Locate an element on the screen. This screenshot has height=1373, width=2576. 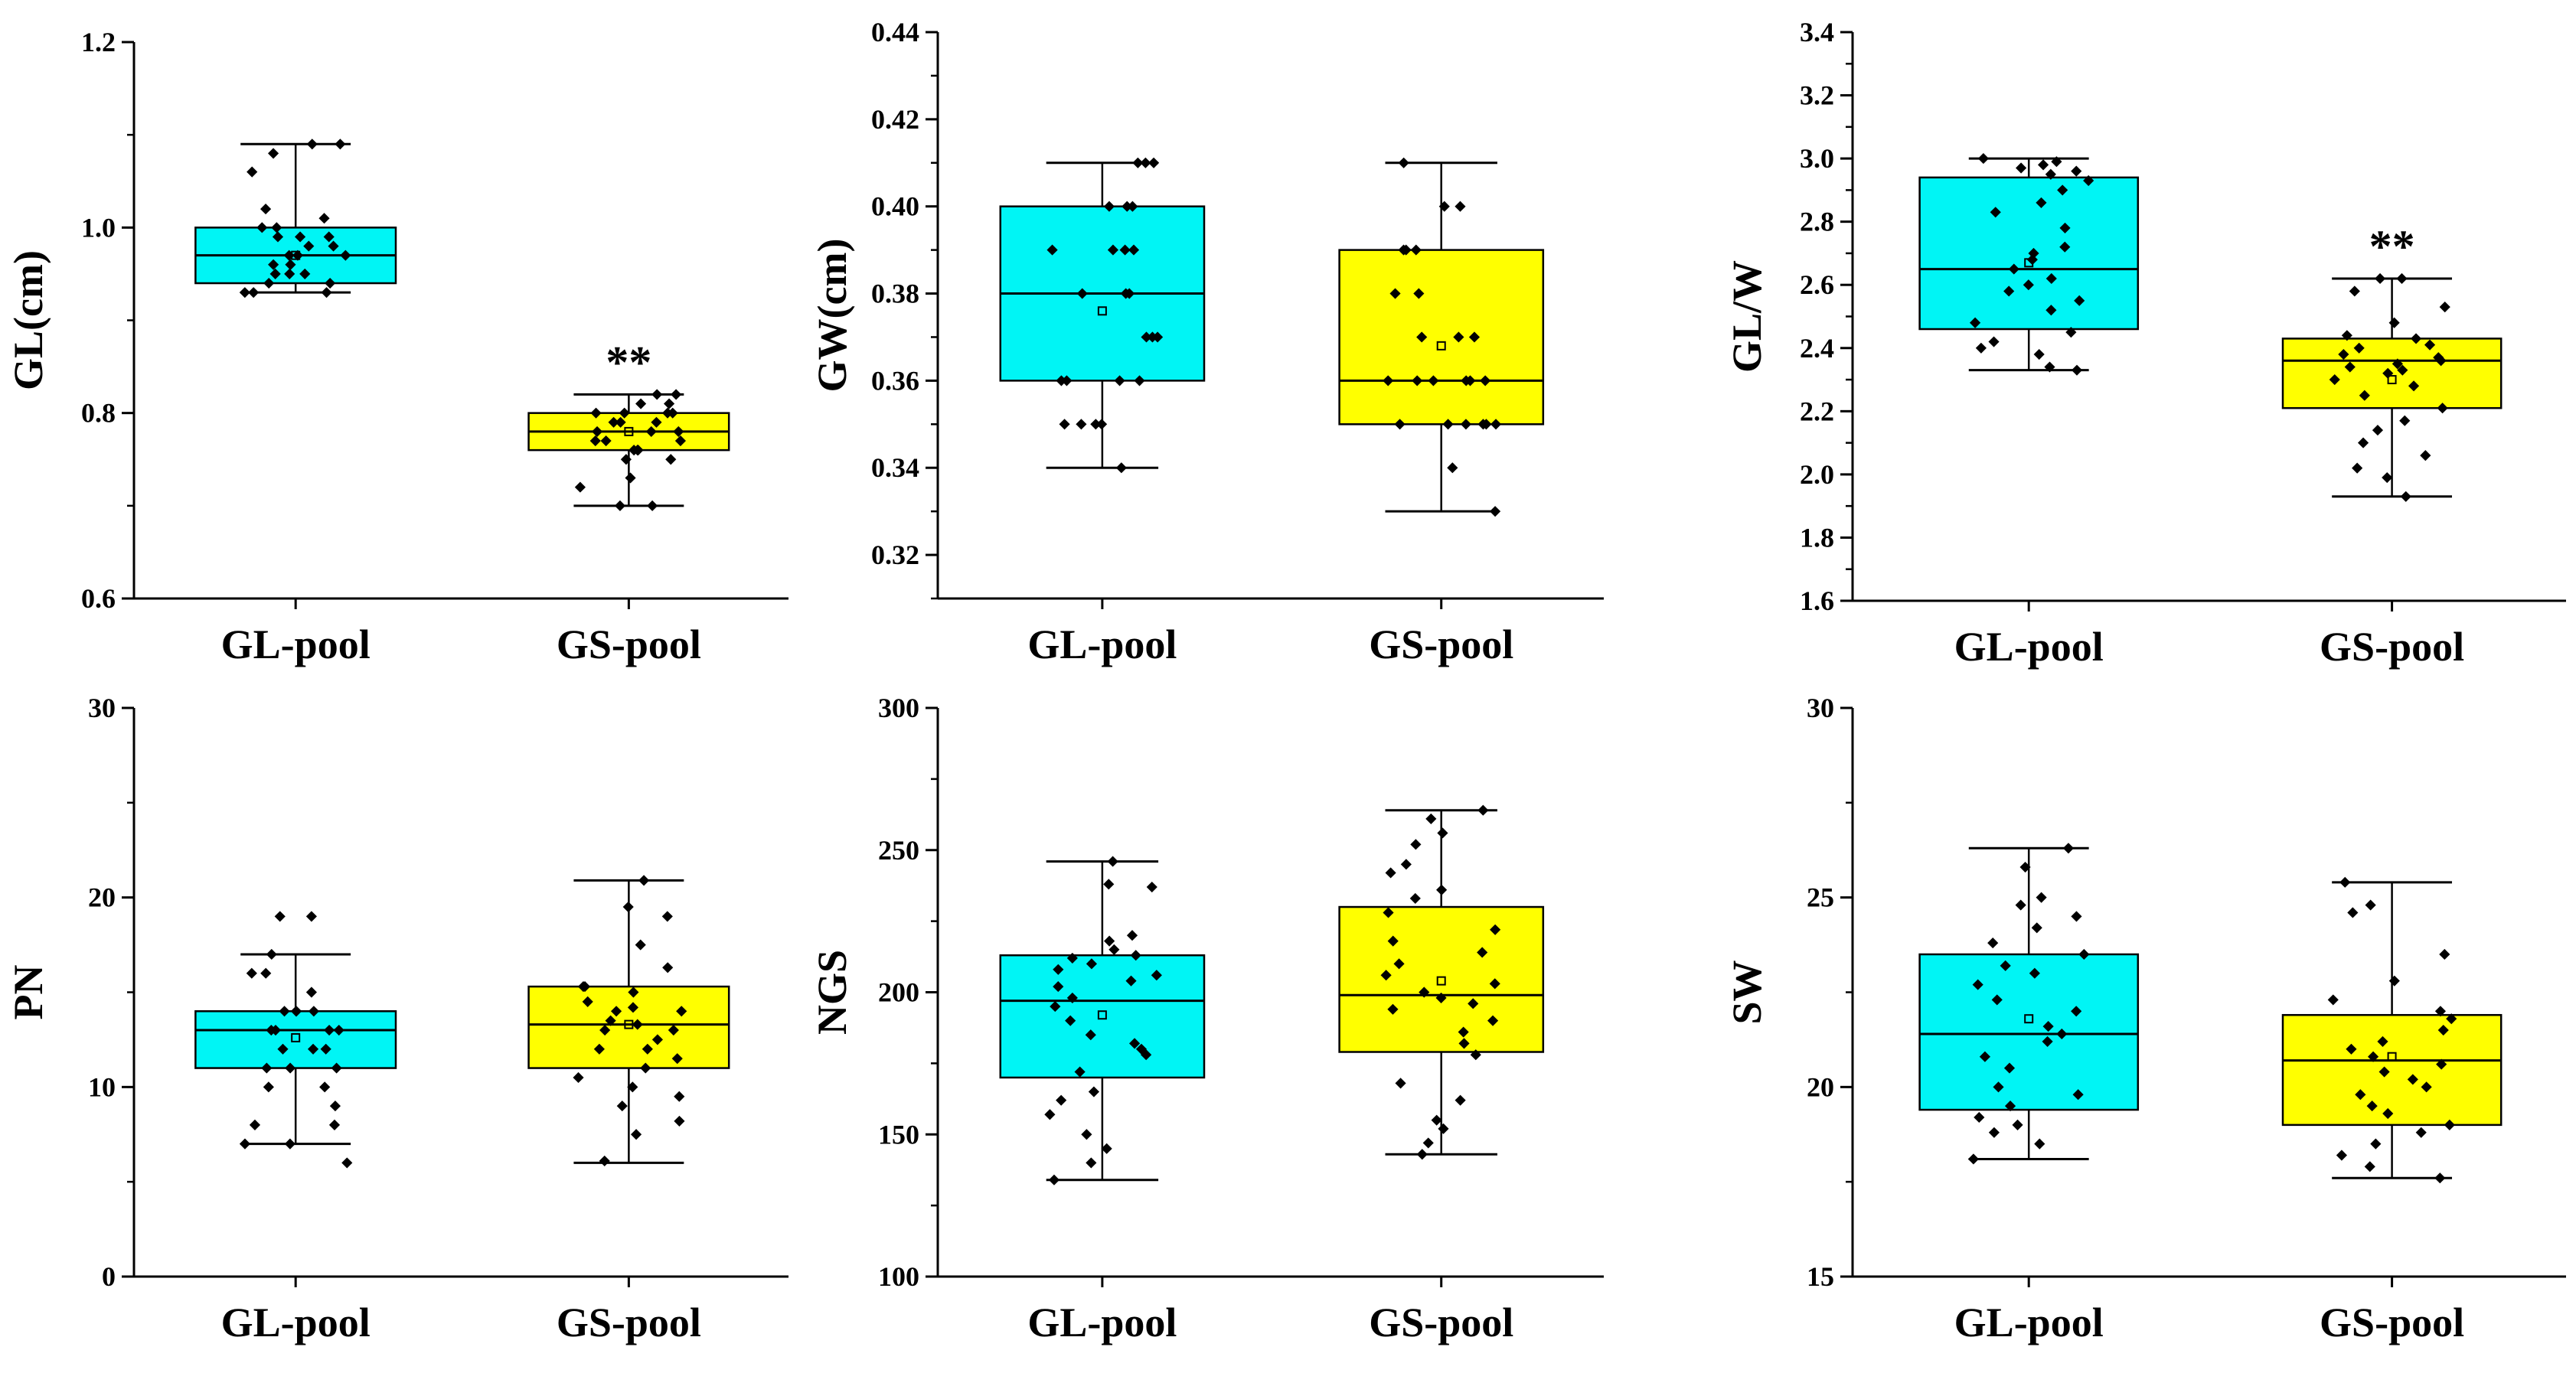
y-tick-label: 1.0 is located at coordinates (98, 227).